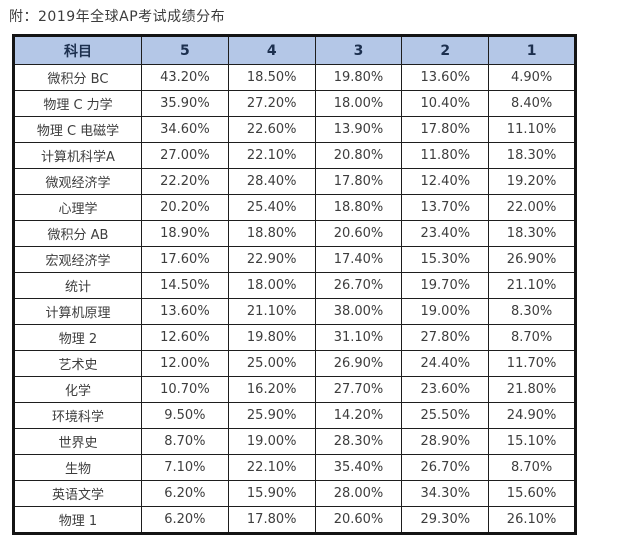  I want to click on score-cell: 9.50%, so click(185, 415).